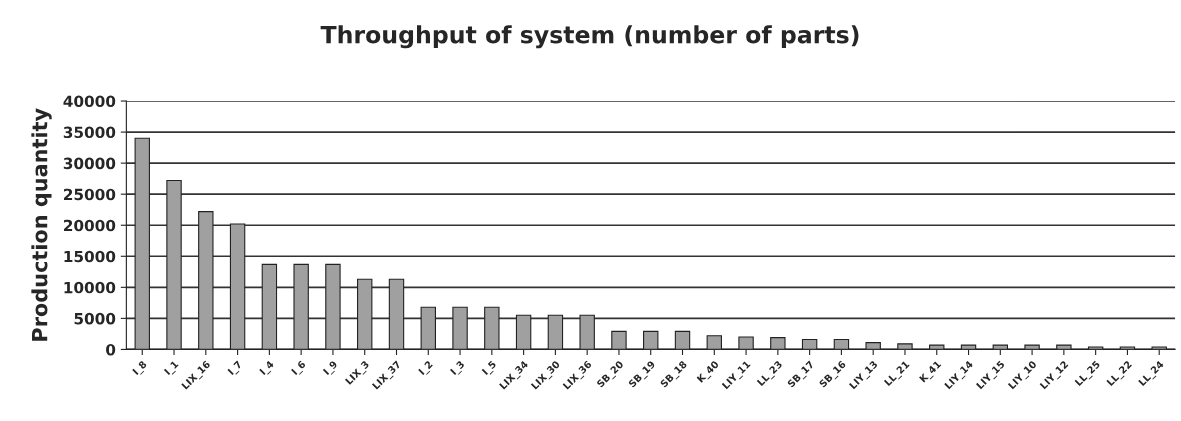 The width and height of the screenshot is (1181, 421). I want to click on x-tick-label: I_9, so click(331, 368).